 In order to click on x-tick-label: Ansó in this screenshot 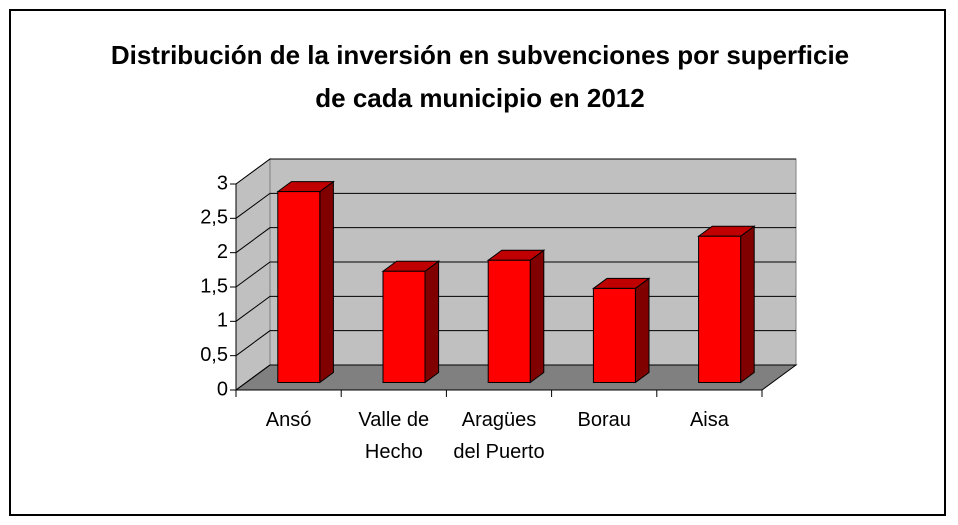, I will do `click(288, 420)`.